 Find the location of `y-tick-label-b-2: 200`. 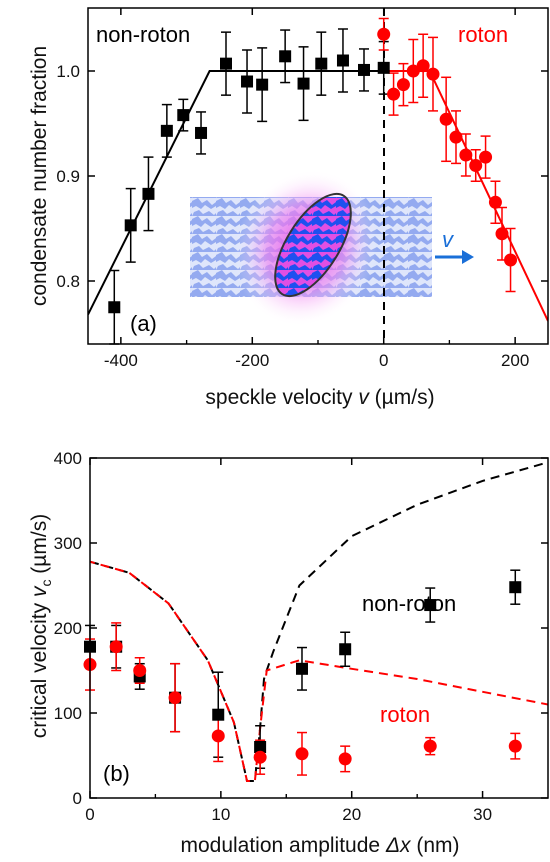

y-tick-label-b-2: 200 is located at coordinates (68, 628).